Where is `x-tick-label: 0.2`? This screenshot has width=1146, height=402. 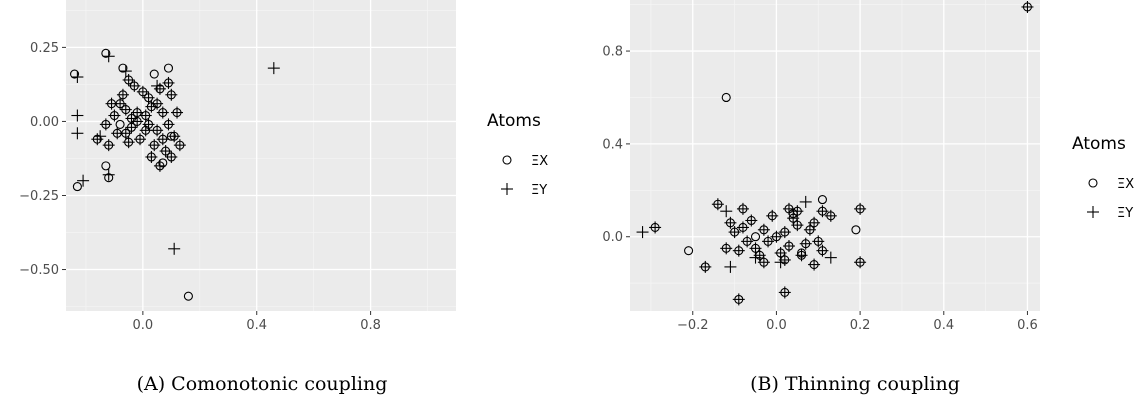 x-tick-label: 0.2 is located at coordinates (860, 325).